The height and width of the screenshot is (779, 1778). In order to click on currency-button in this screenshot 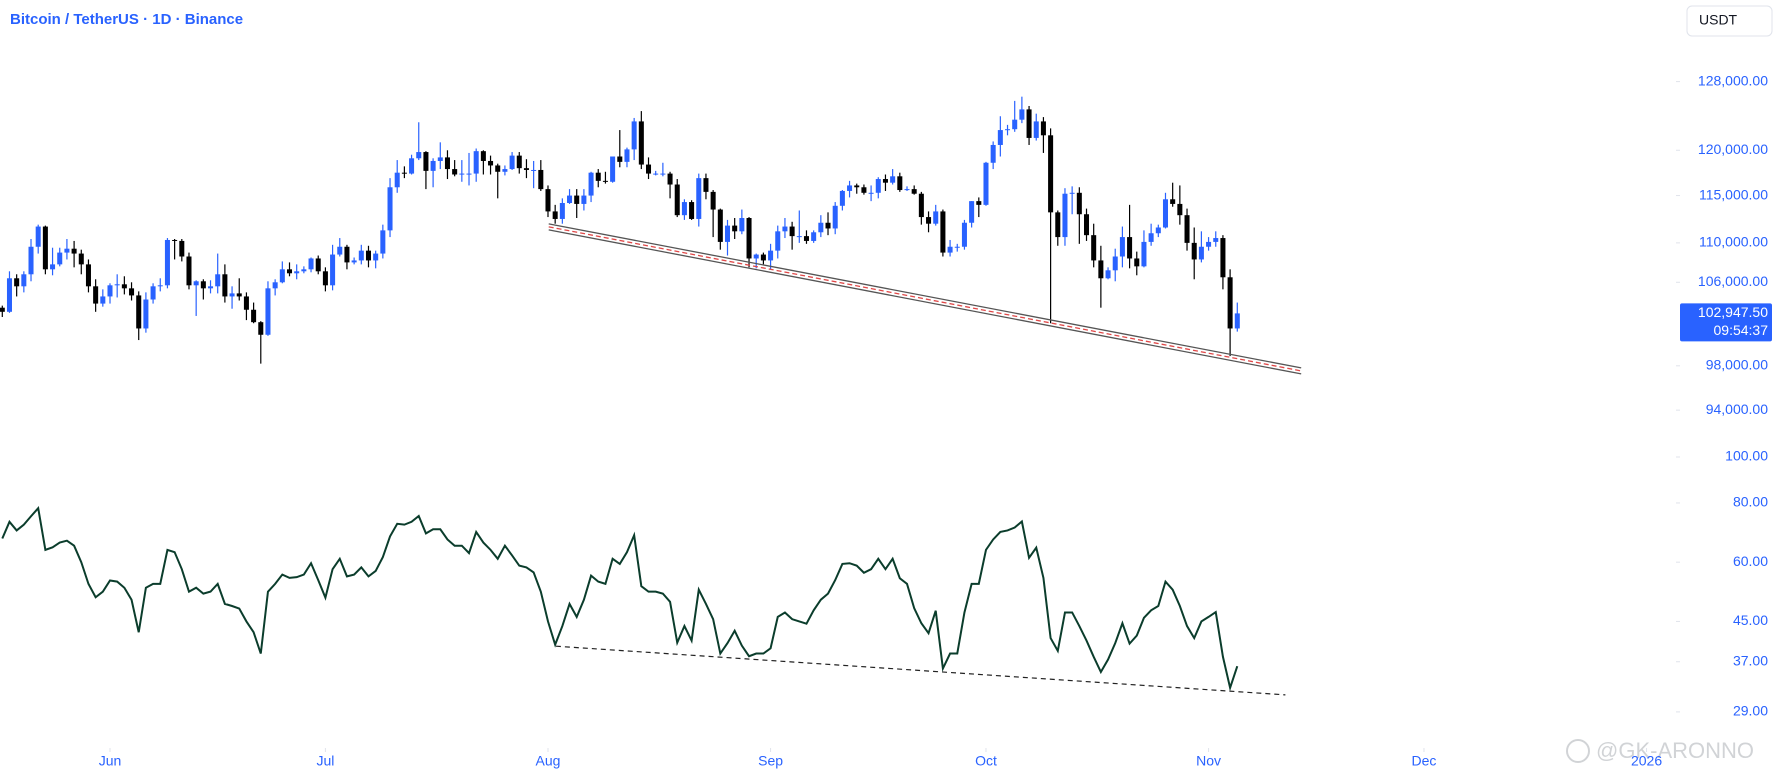, I will do `click(1729, 21)`.